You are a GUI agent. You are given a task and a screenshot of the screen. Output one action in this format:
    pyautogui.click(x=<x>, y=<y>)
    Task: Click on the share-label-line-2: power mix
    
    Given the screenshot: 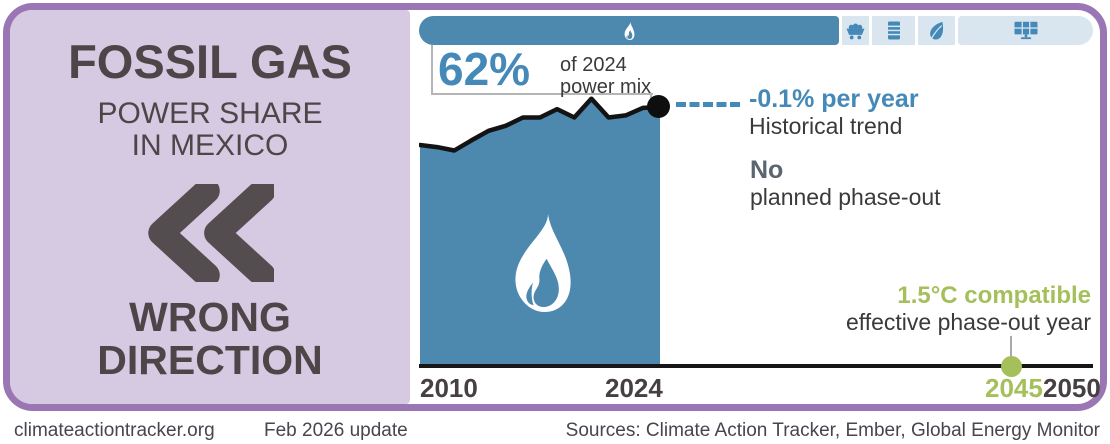 What is the action you would take?
    pyautogui.click(x=606, y=87)
    